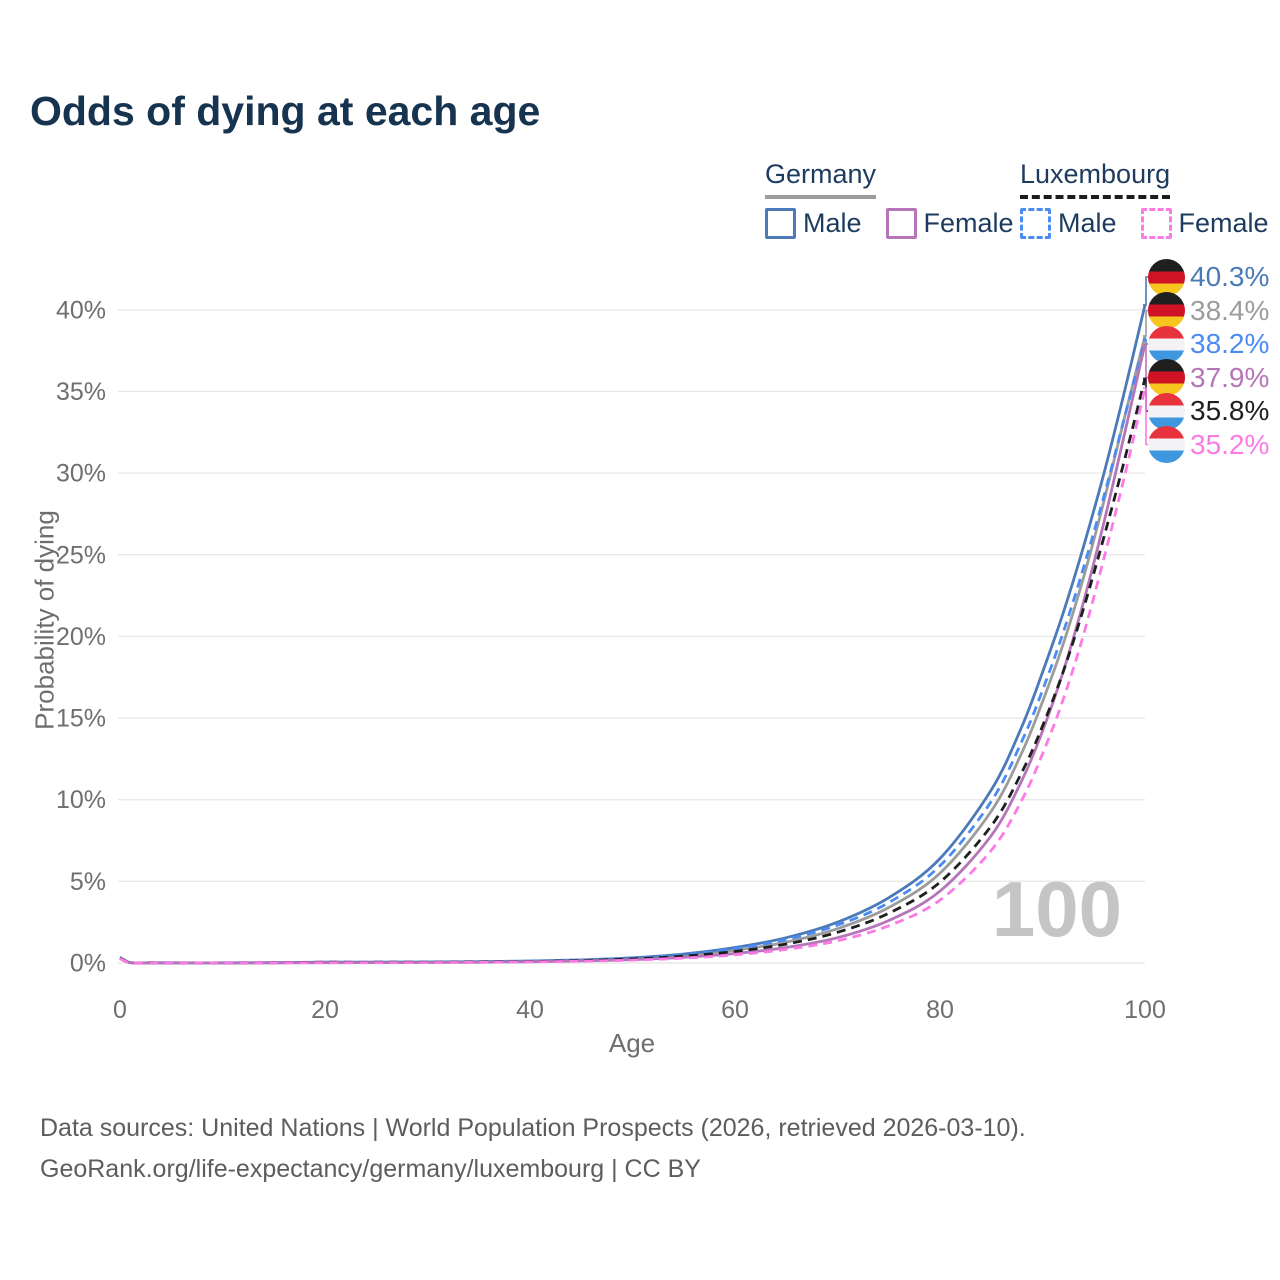  I want to click on legend-group-luxembourg: Luxembourg Male Female, so click(1144, 199).